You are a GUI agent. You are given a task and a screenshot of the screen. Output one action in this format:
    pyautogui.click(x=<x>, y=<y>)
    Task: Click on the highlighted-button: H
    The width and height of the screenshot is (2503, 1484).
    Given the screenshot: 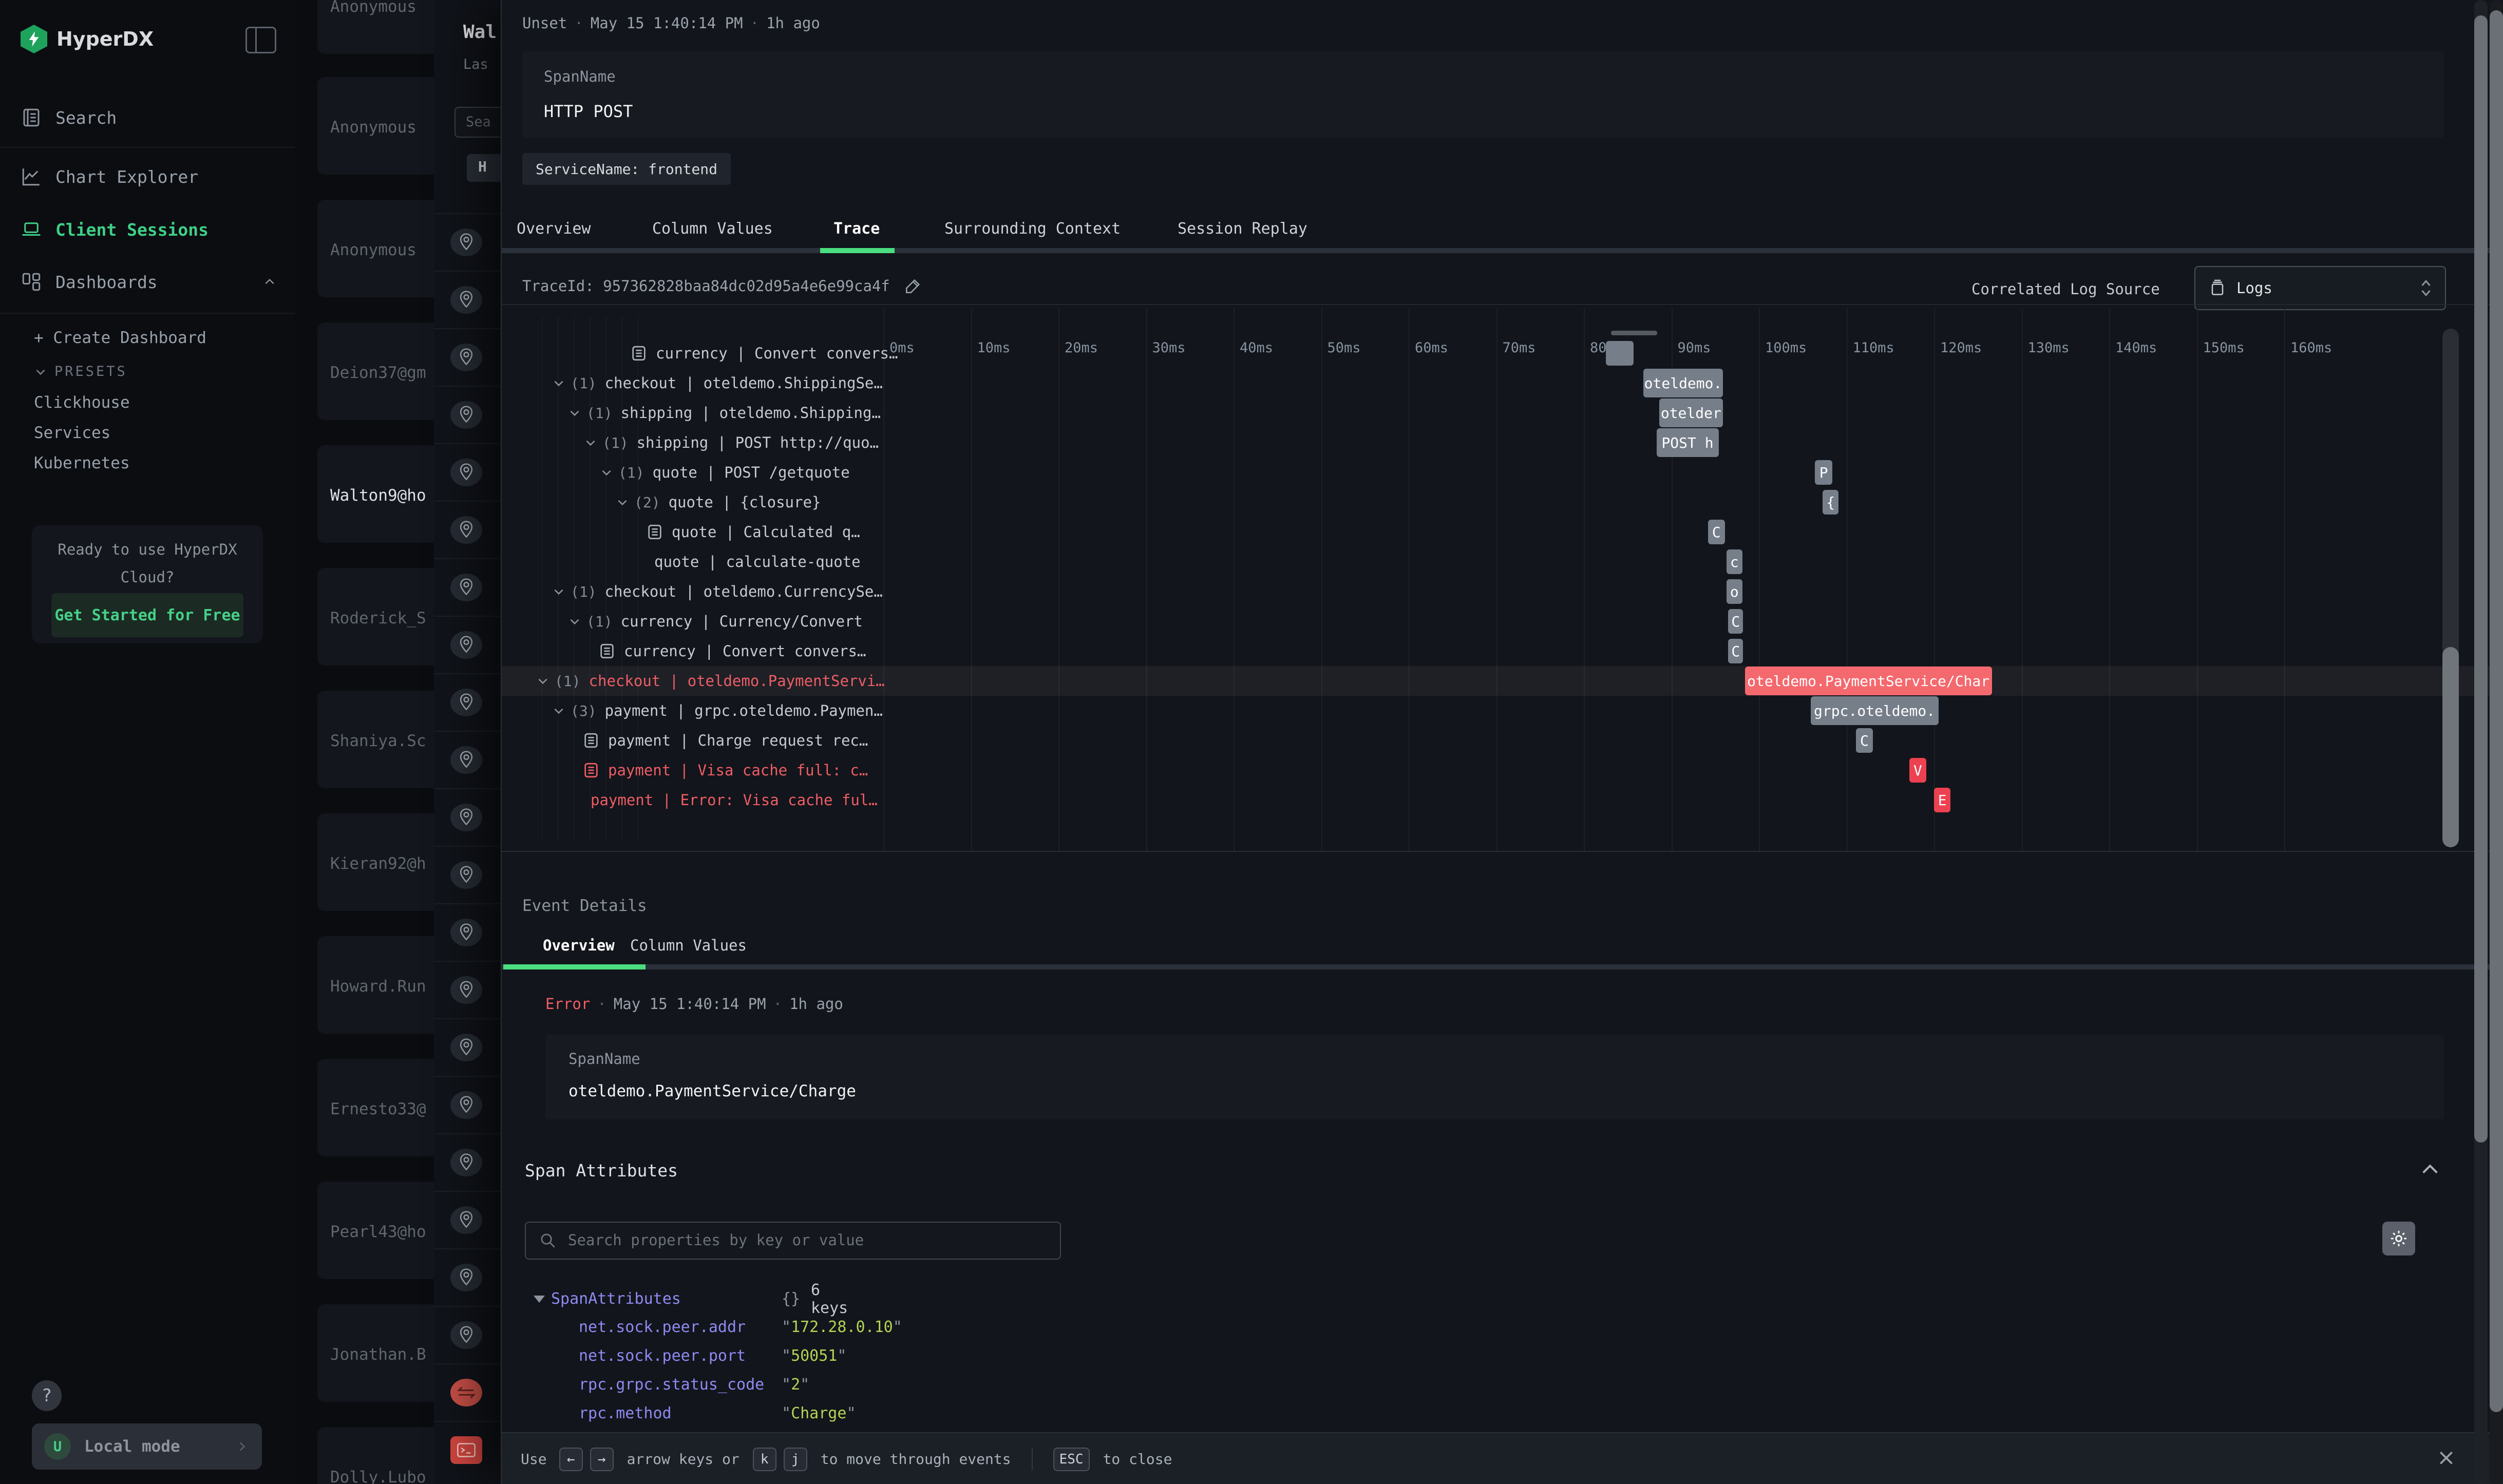 What is the action you would take?
    pyautogui.click(x=484, y=168)
    